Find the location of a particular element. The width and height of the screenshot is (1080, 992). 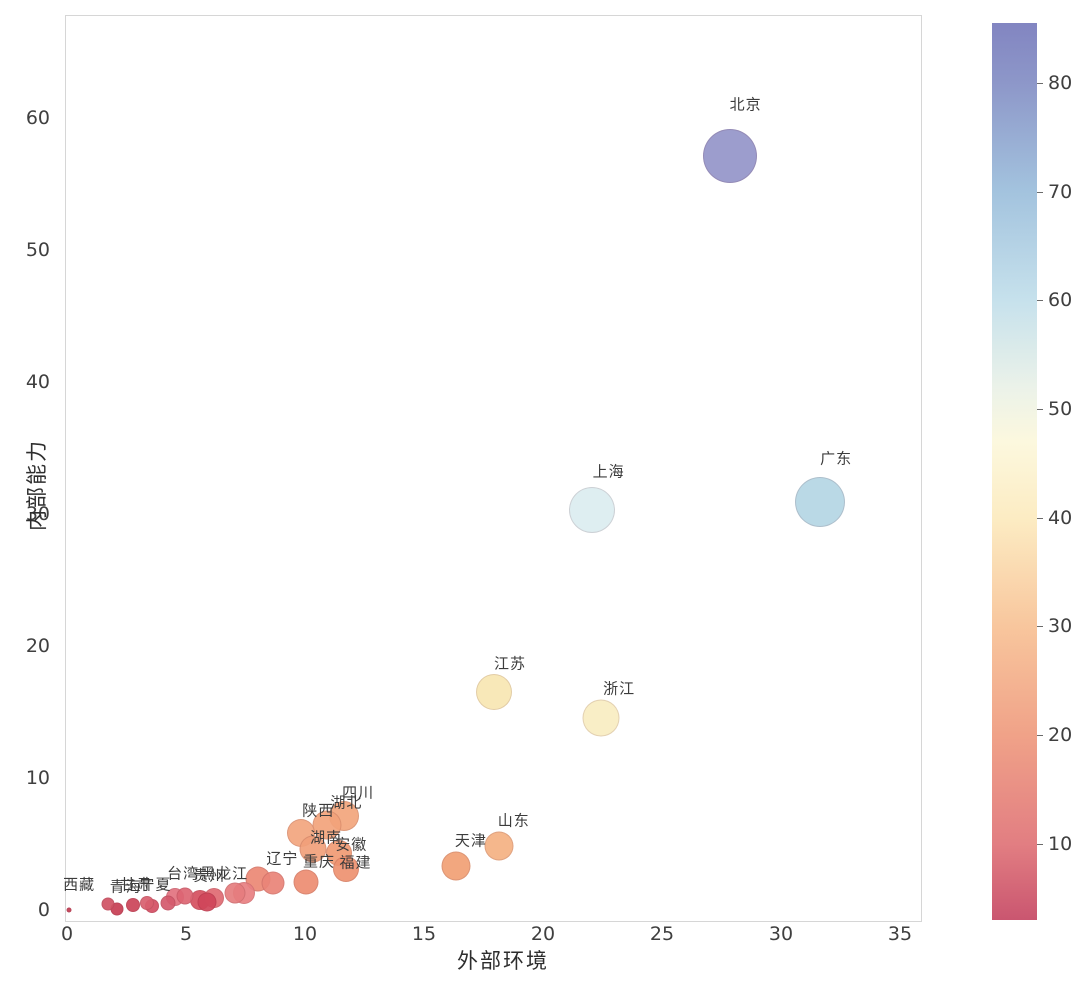

bubble-湖南 is located at coordinates (313, 849).